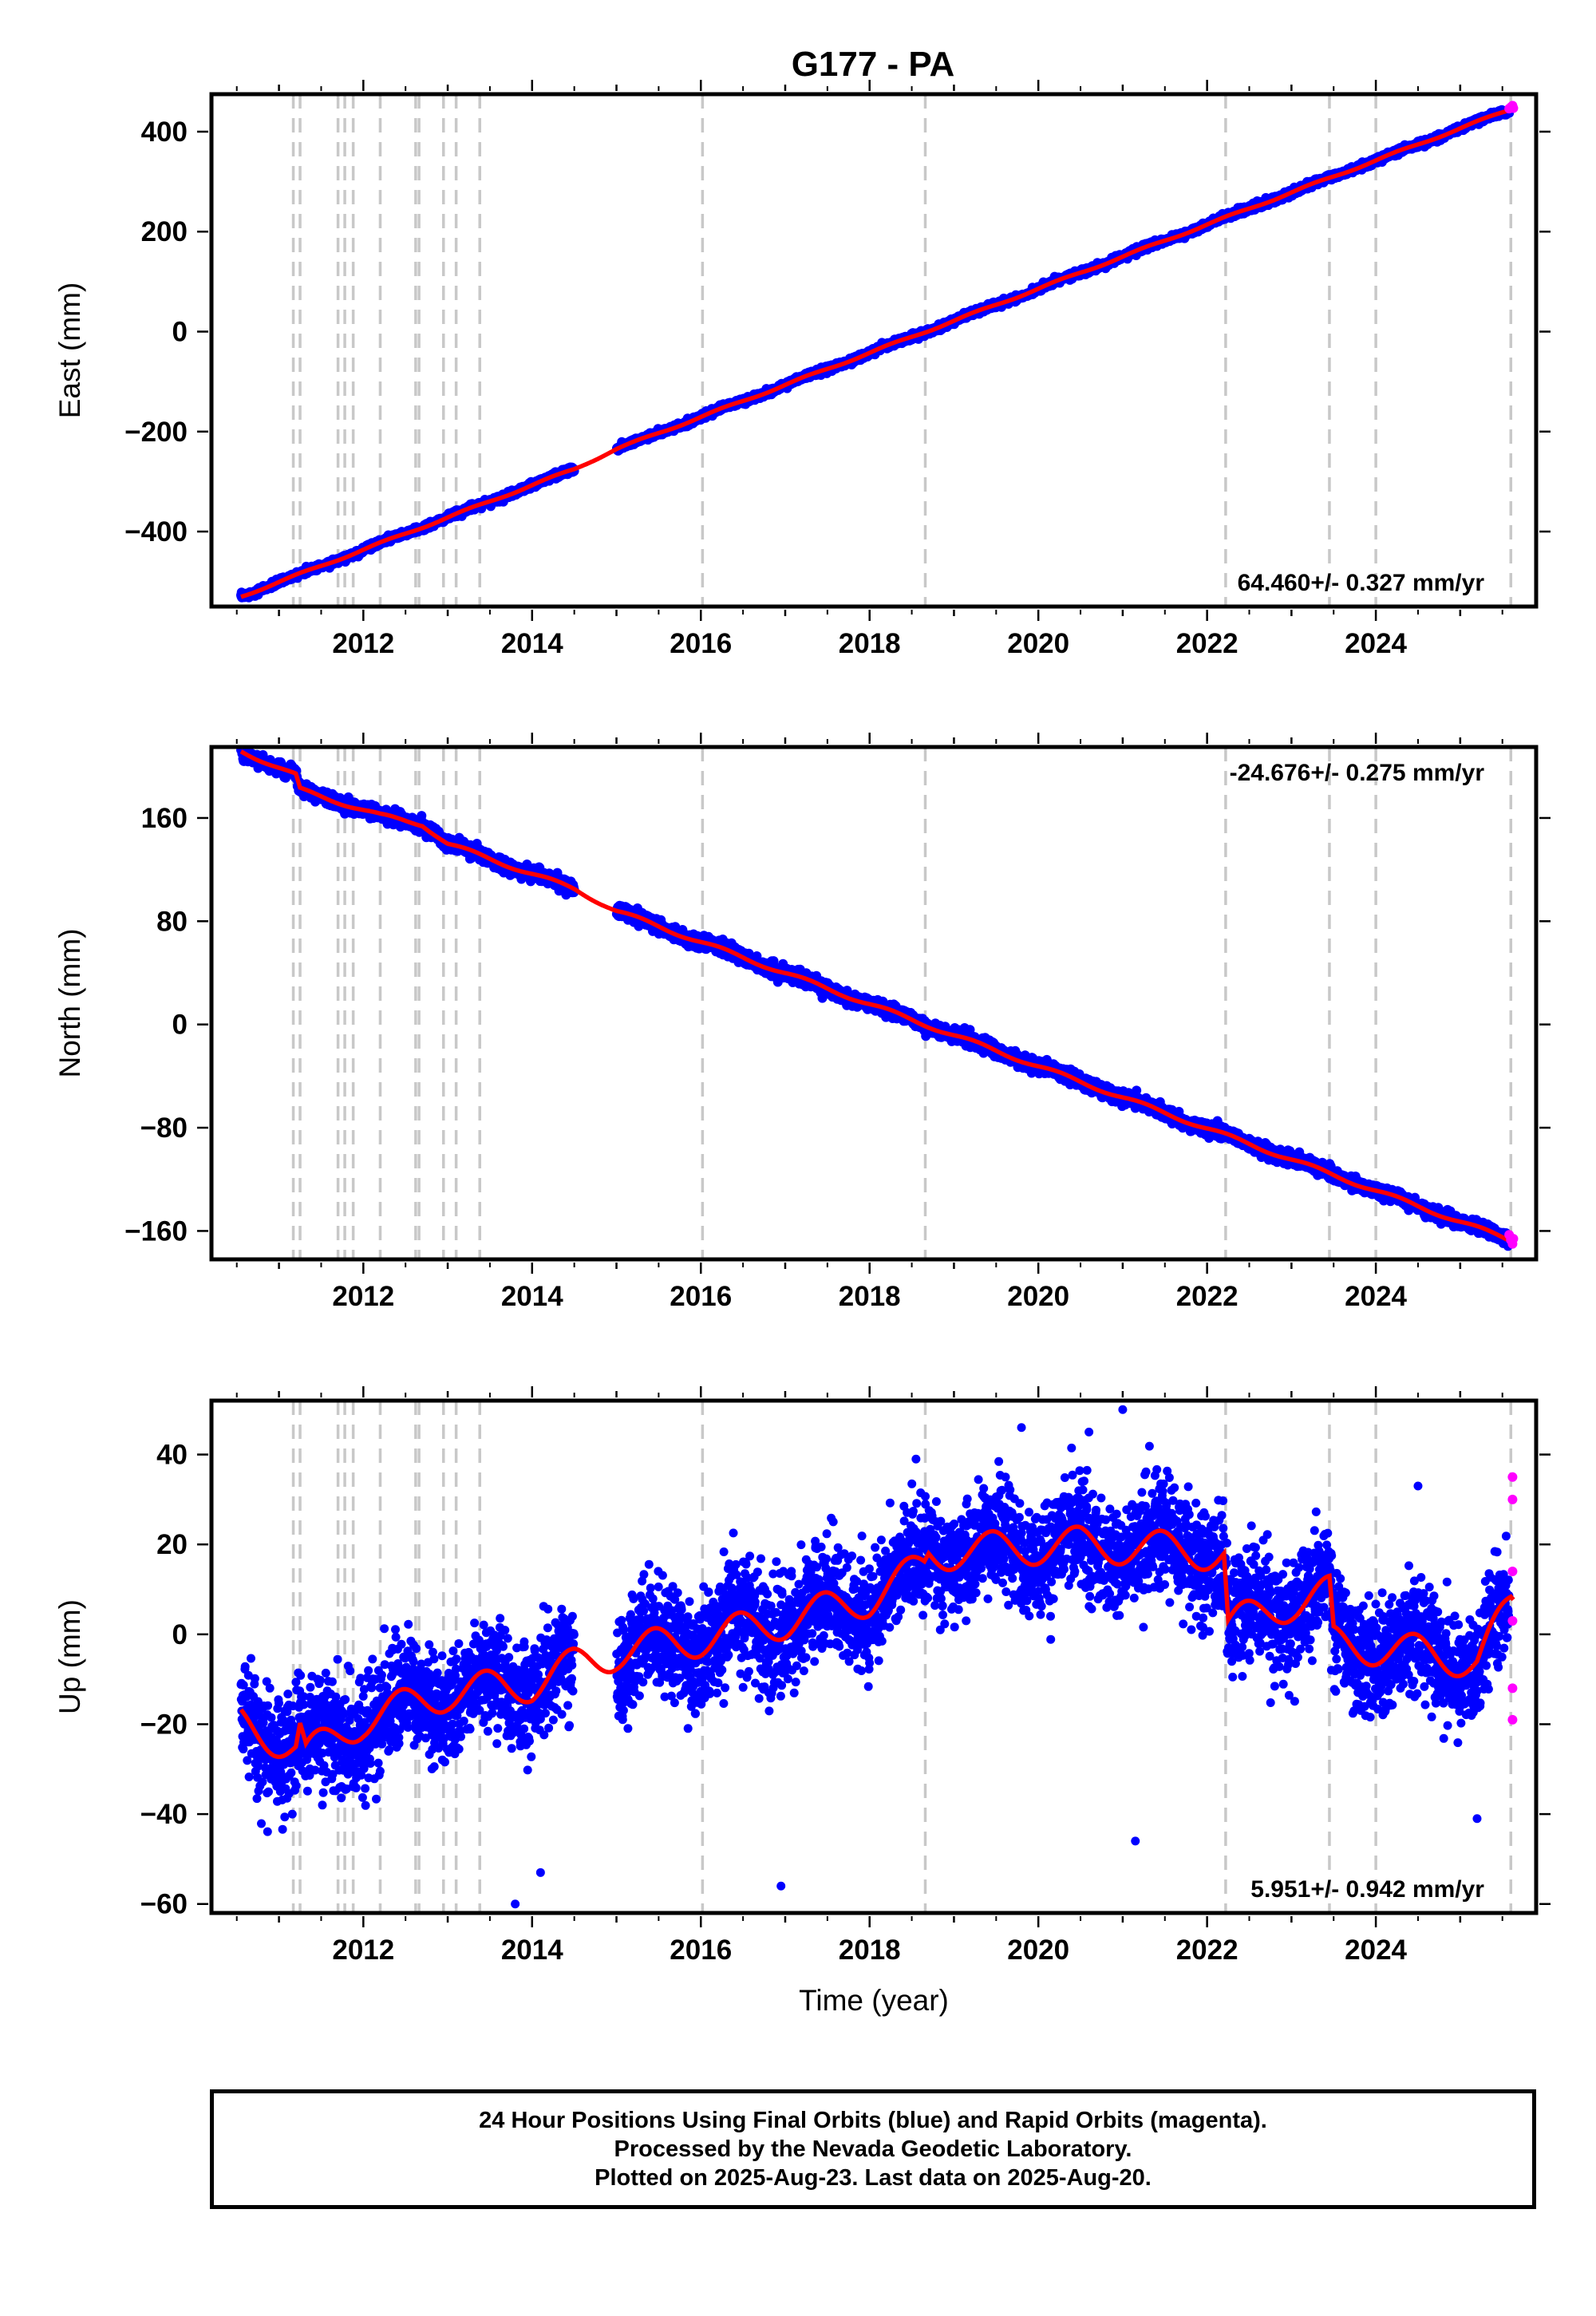 The width and height of the screenshot is (1596, 2316). I want to click on y-tick-label: 0, so click(180, 332).